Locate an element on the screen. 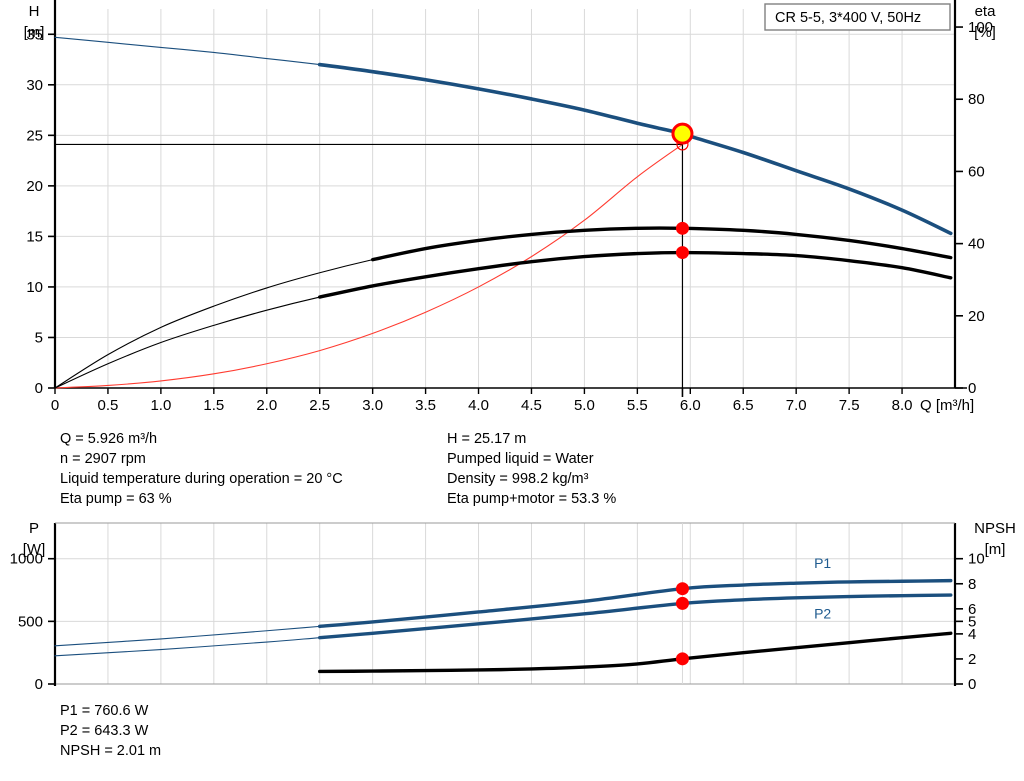  y-tick-label-right: 10 is located at coordinates (976, 559).